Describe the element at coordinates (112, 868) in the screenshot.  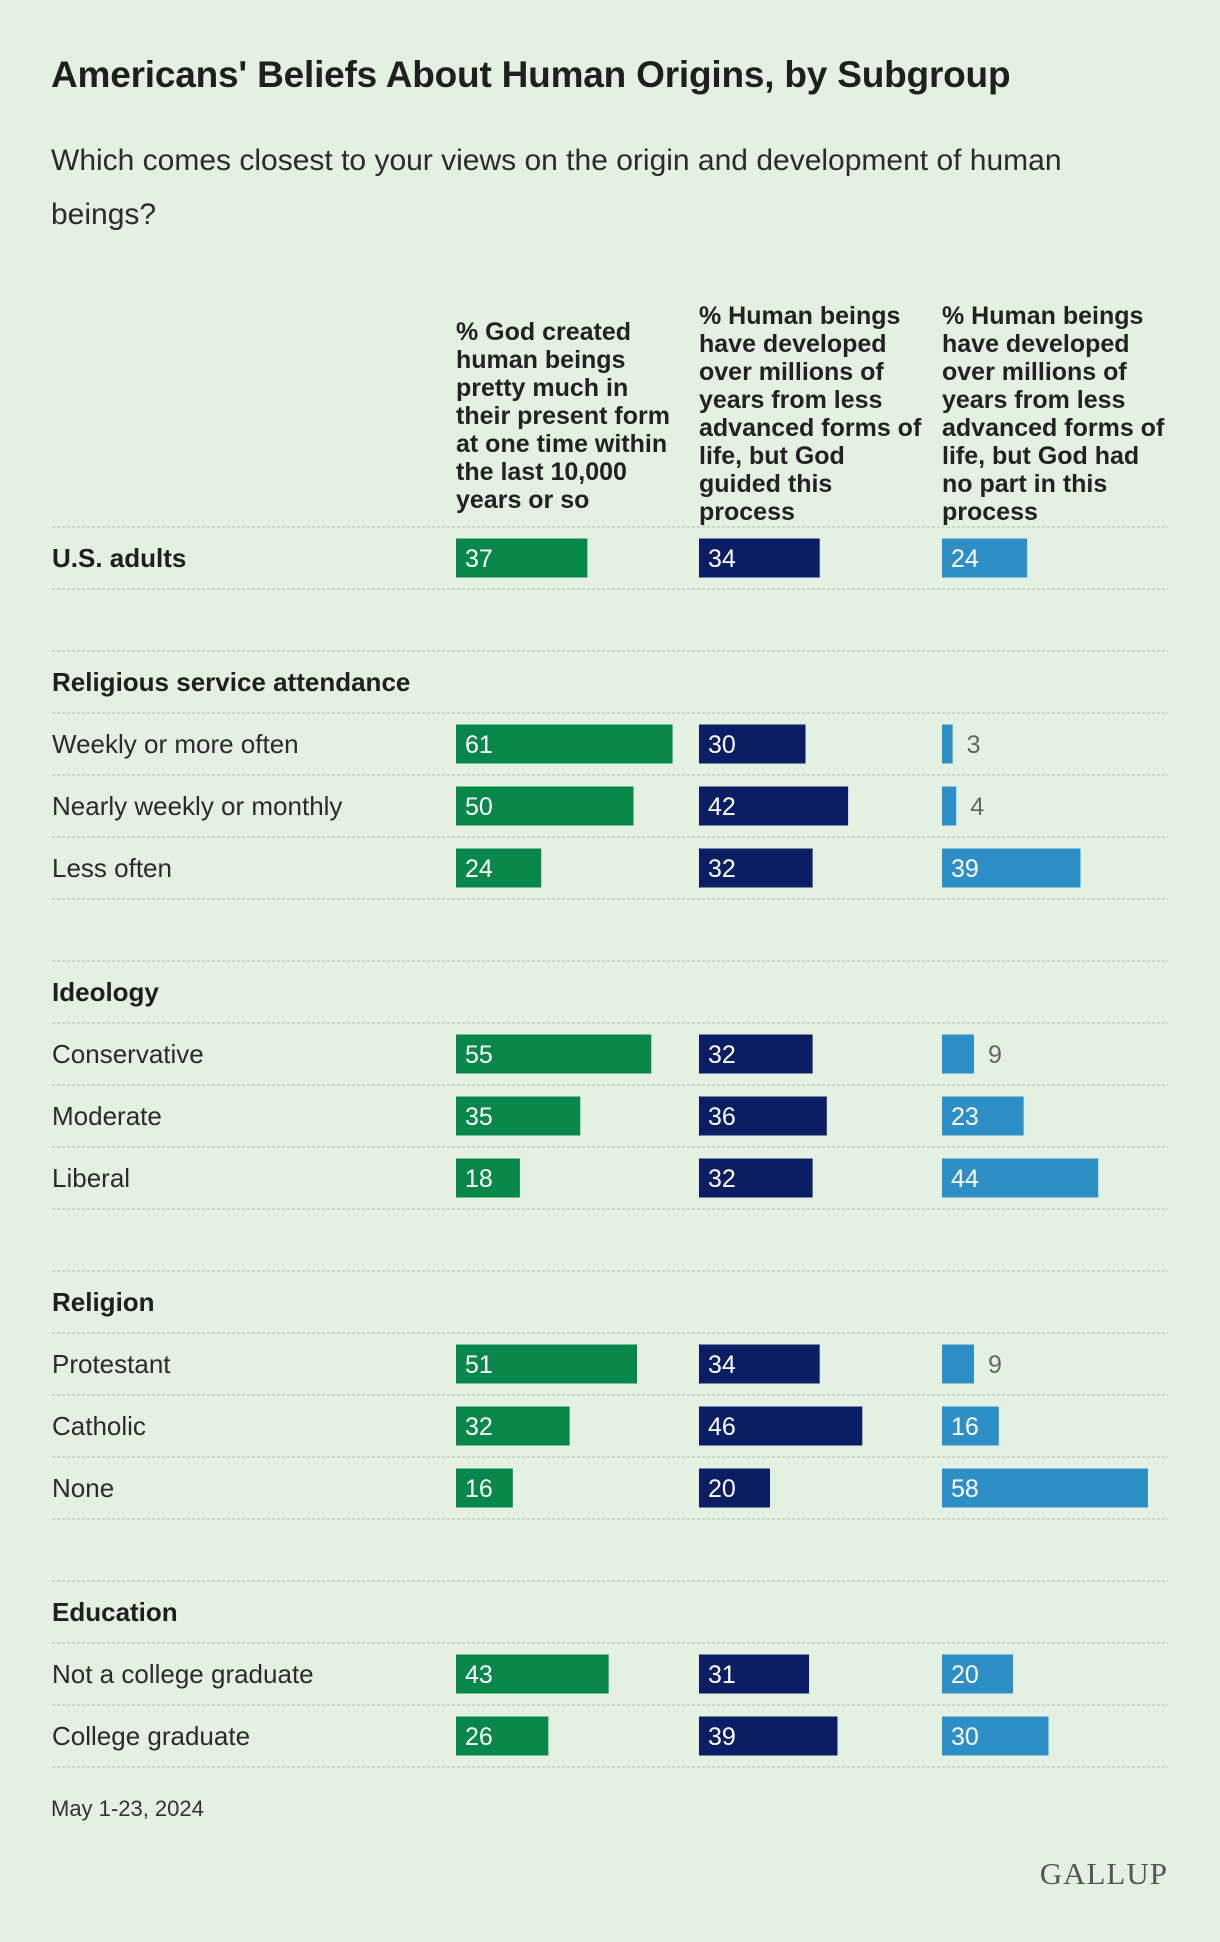
I see `row-label: Less often` at that location.